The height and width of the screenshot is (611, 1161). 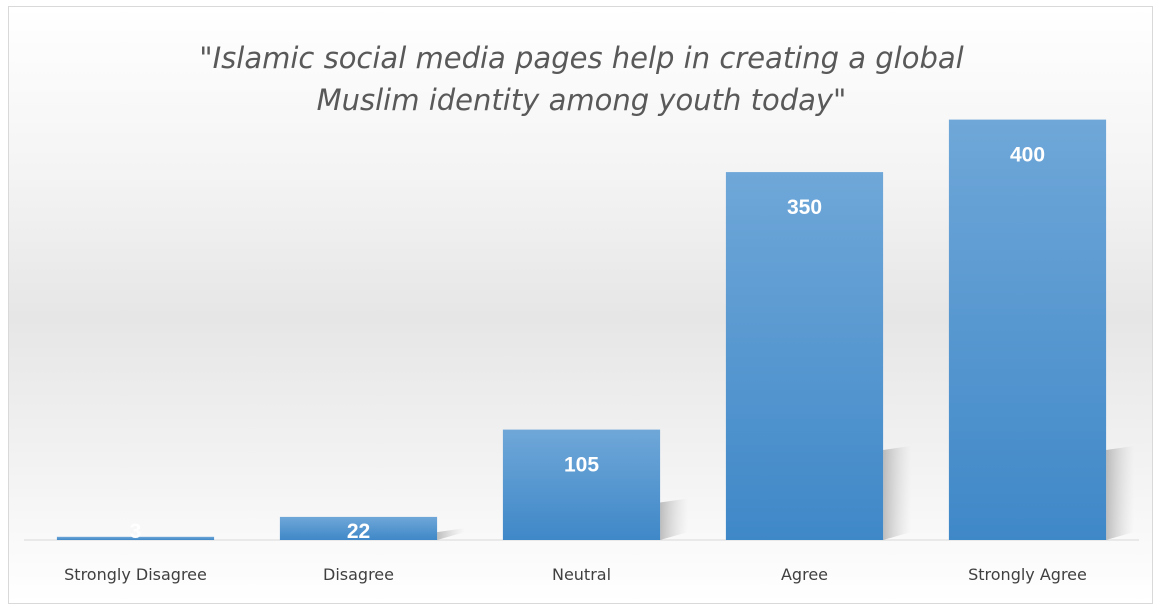 I want to click on bar-strongly-disagree, so click(x=135, y=538).